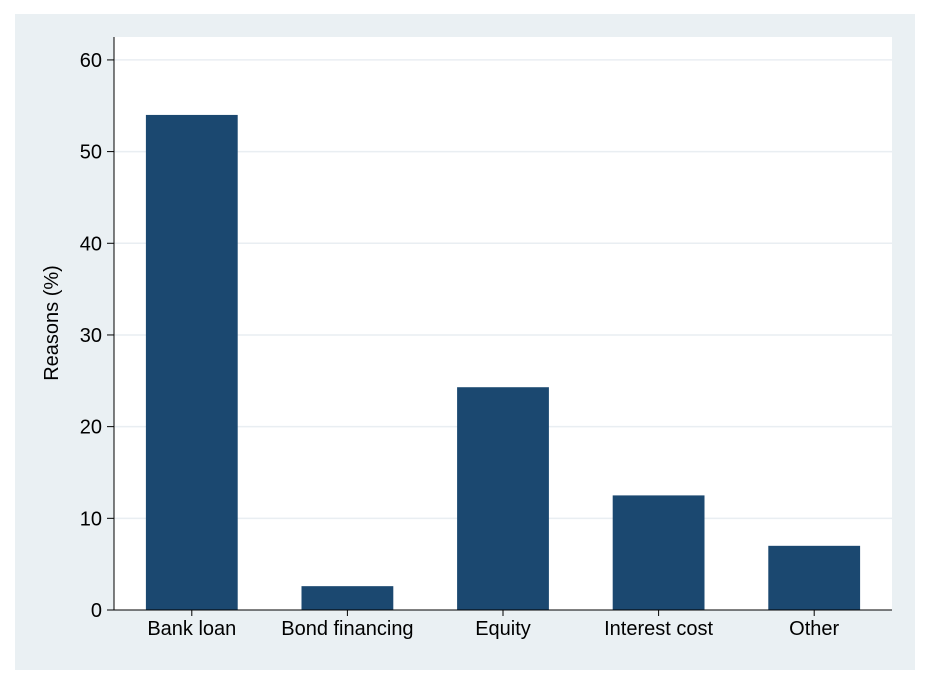 This screenshot has width=931, height=682. Describe the element at coordinates (91, 61) in the screenshot. I see `y-tick-label: 60` at that location.